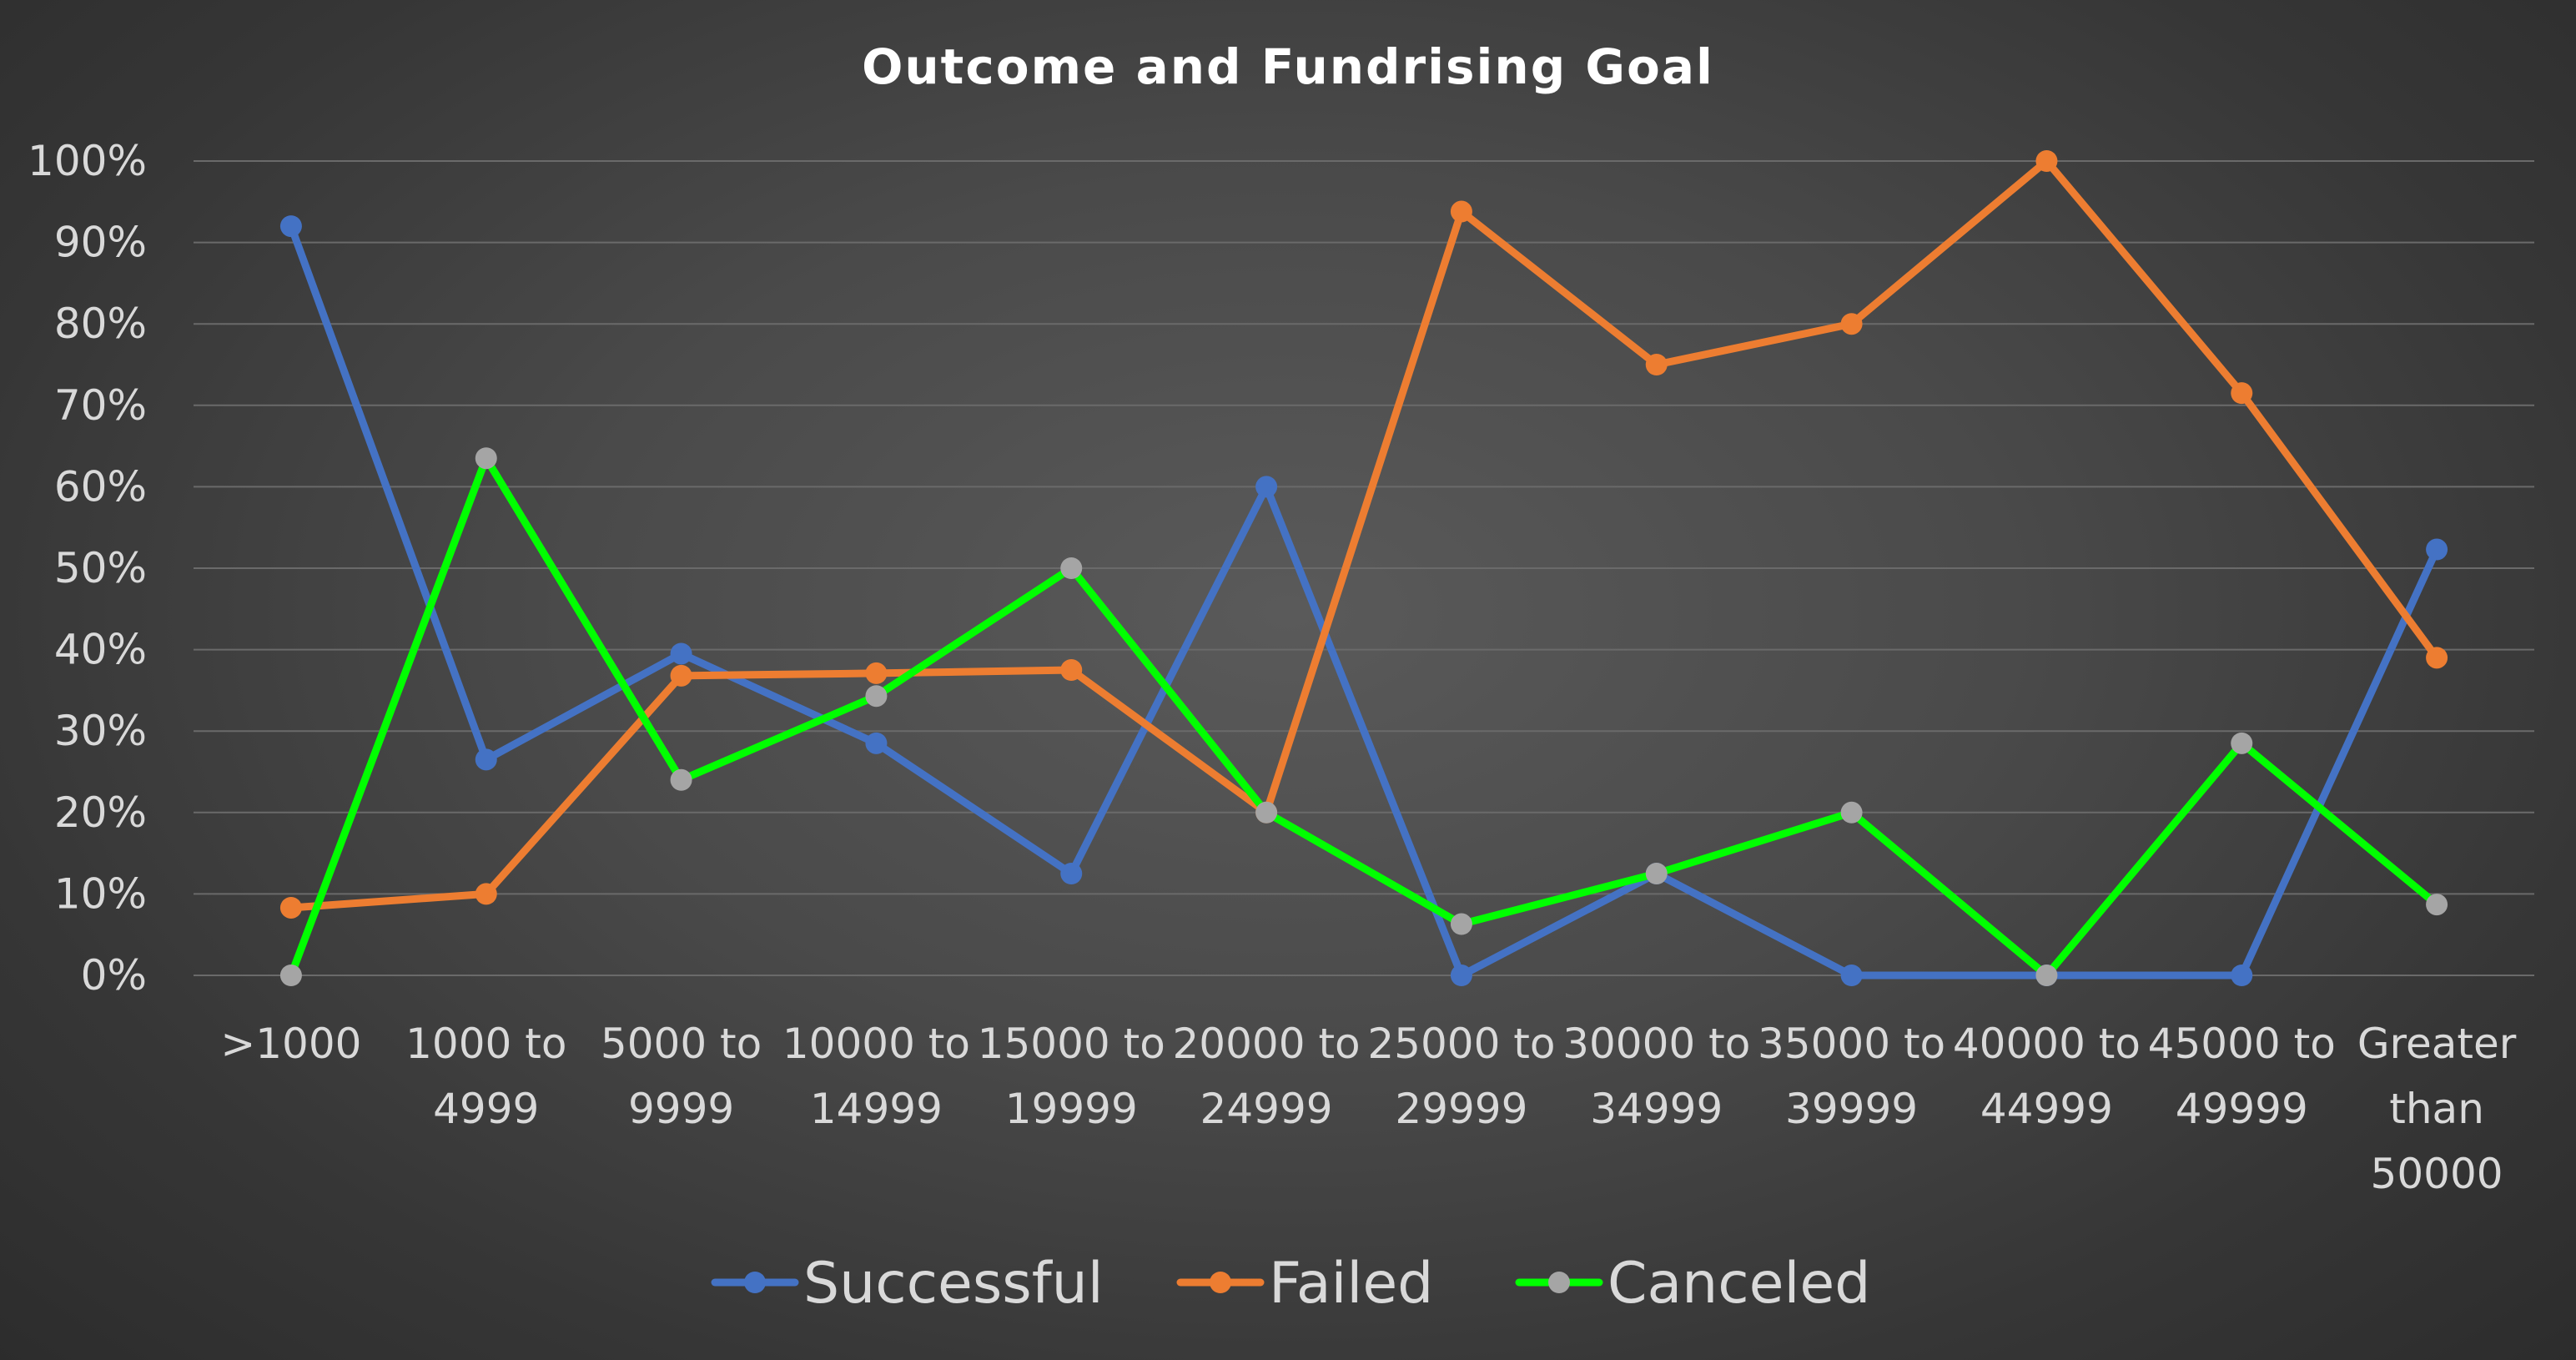  Describe the element at coordinates (876, 1109) in the screenshot. I see `x-tick-label-line: 14999` at that location.